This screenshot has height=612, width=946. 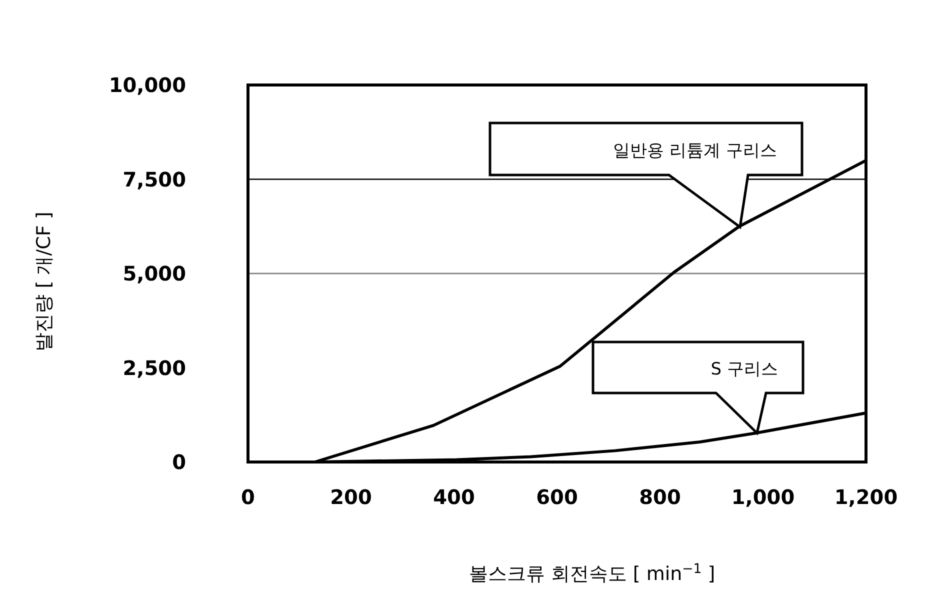 What do you see at coordinates (454, 497) in the screenshot?
I see `x-tick-label: 400` at bounding box center [454, 497].